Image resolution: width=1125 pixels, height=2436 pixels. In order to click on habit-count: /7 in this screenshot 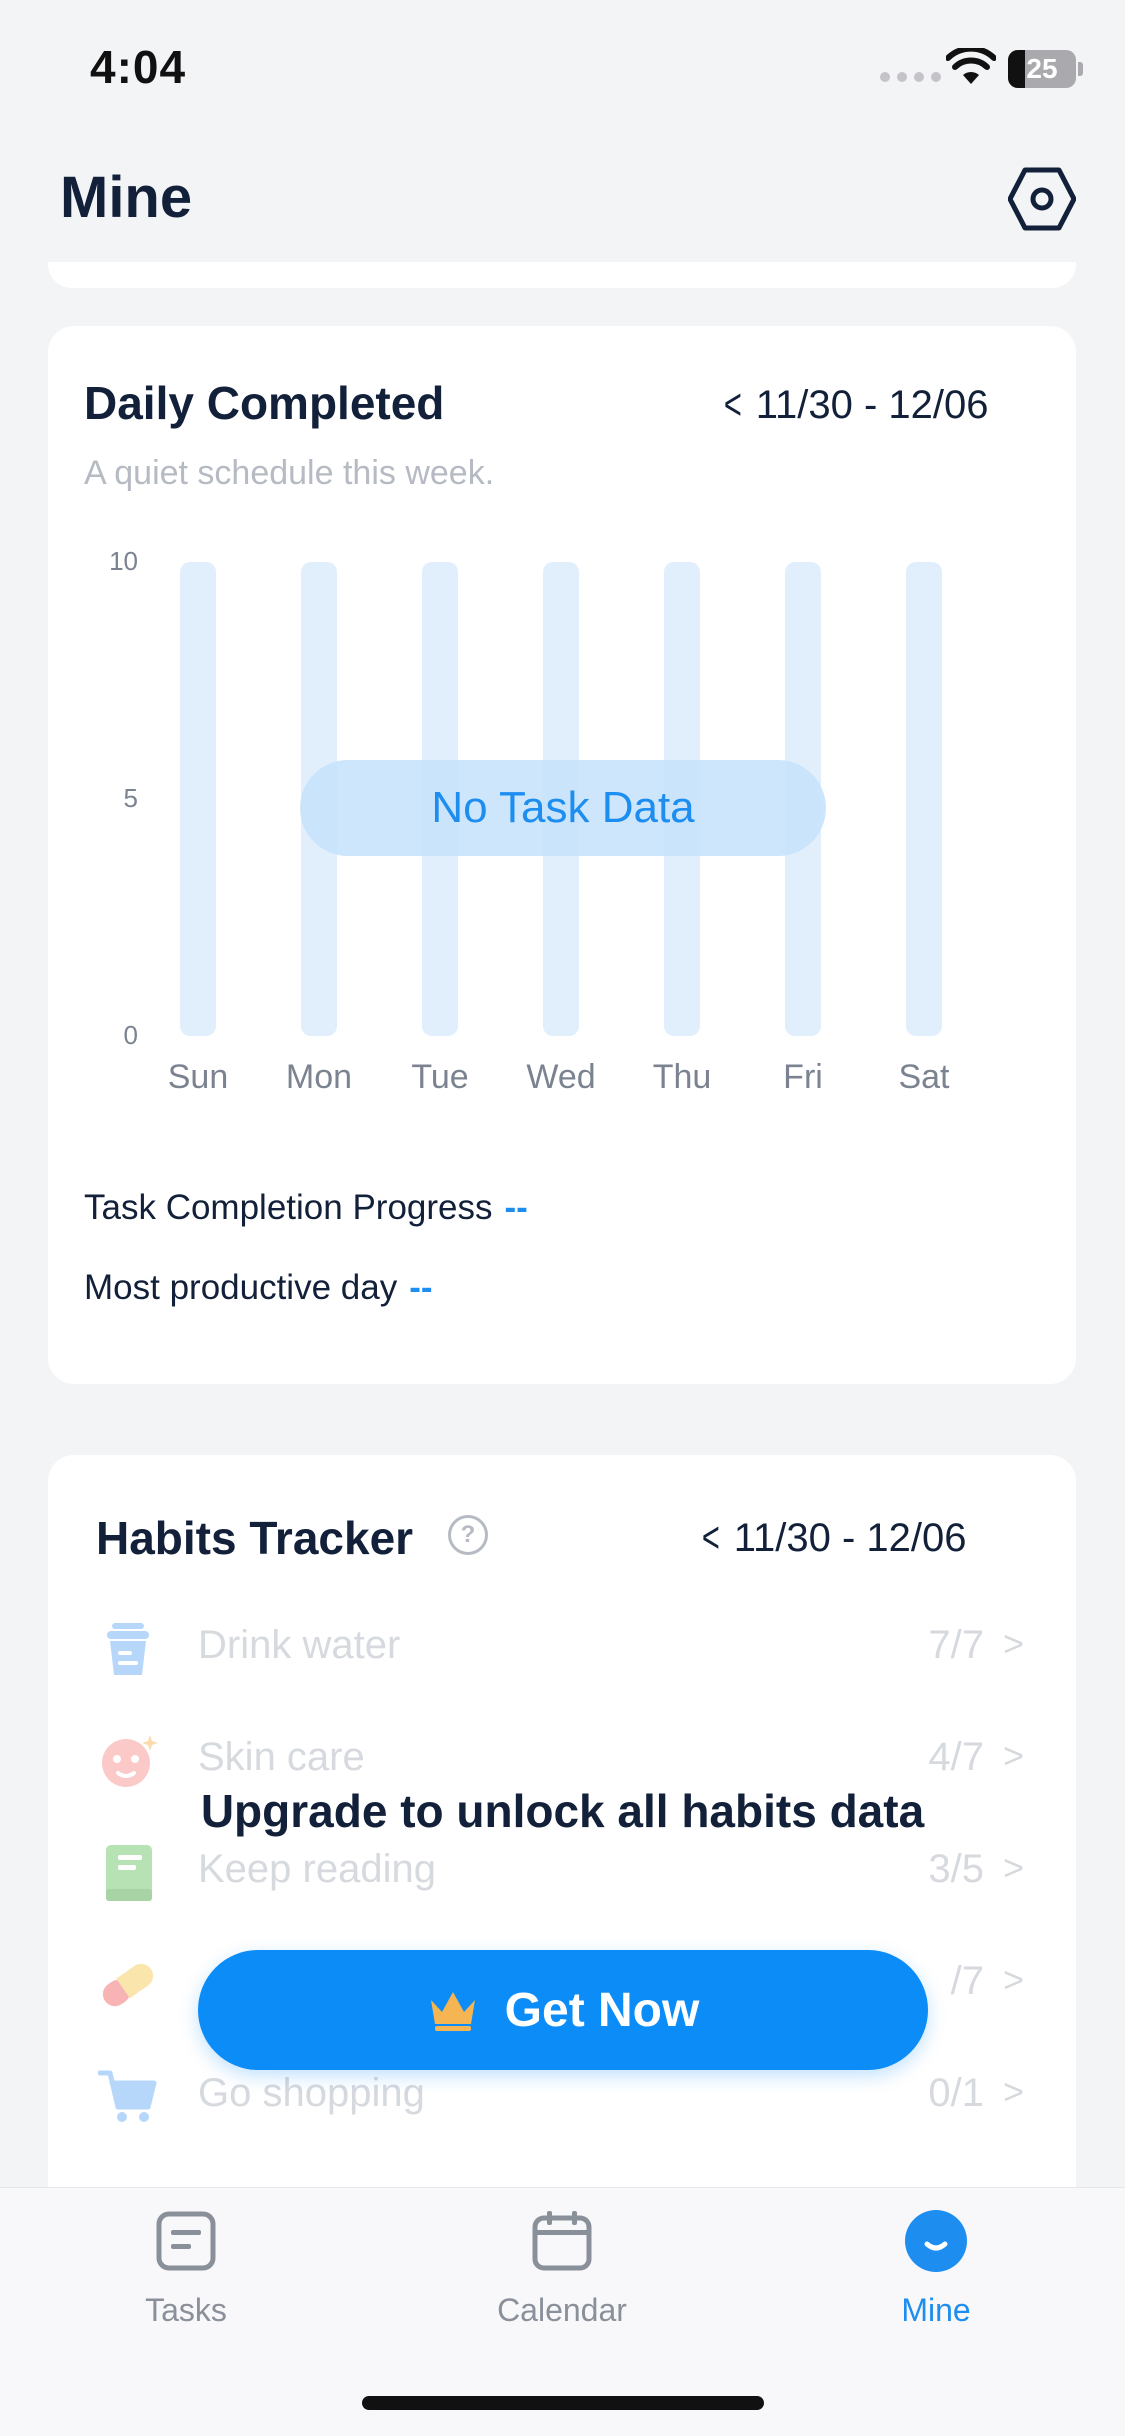, I will do `click(967, 1981)`.